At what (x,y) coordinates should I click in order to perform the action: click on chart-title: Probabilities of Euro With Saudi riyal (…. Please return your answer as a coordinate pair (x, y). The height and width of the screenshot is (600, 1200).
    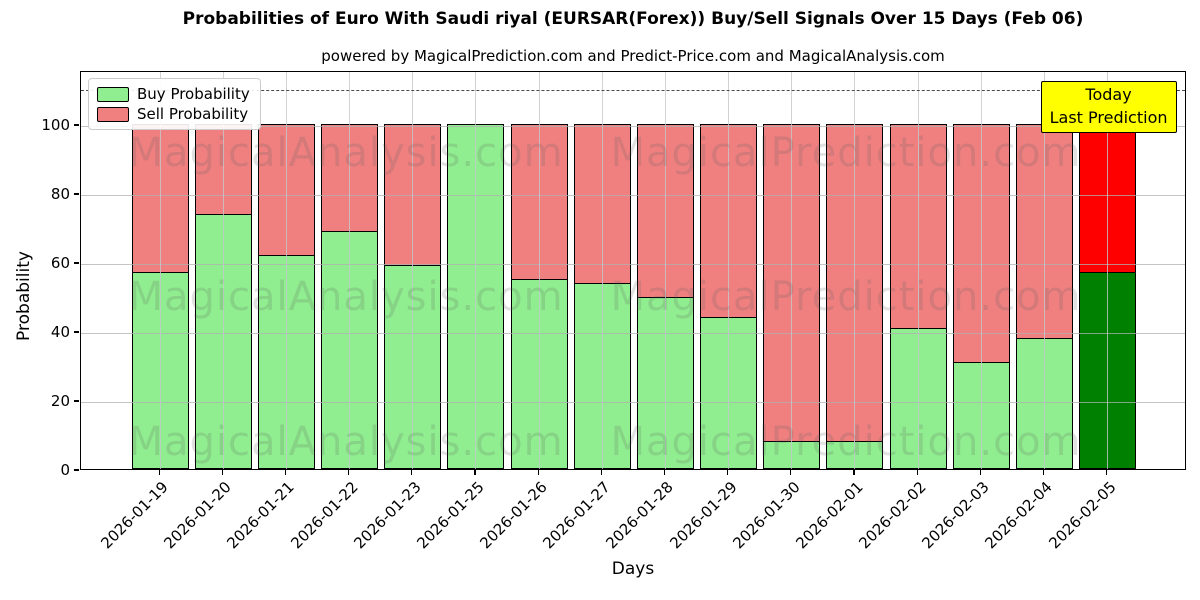
    Looking at the image, I should click on (633, 19).